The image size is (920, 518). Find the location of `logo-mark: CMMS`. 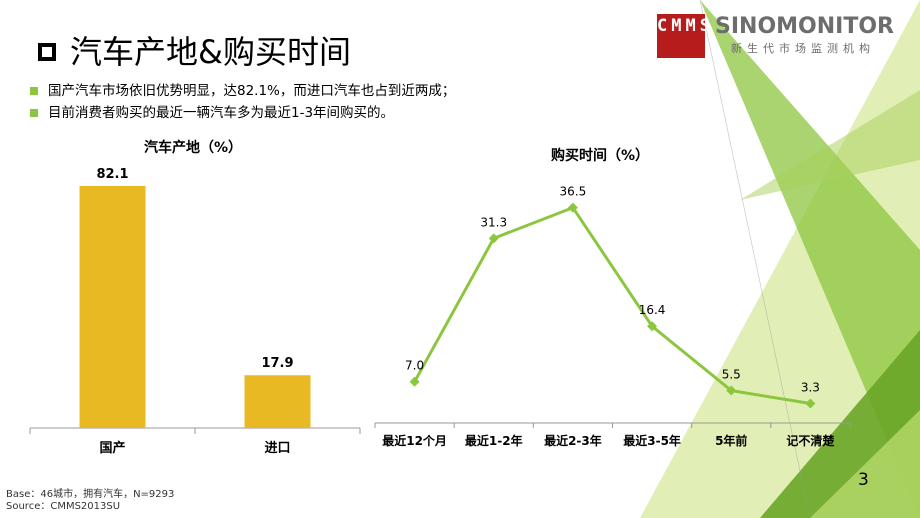

logo-mark: CMMS is located at coordinates (683, 36).